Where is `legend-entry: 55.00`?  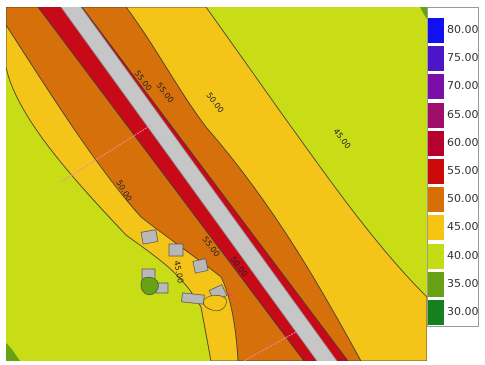
legend-entry: 55.00 is located at coordinates (453, 171).